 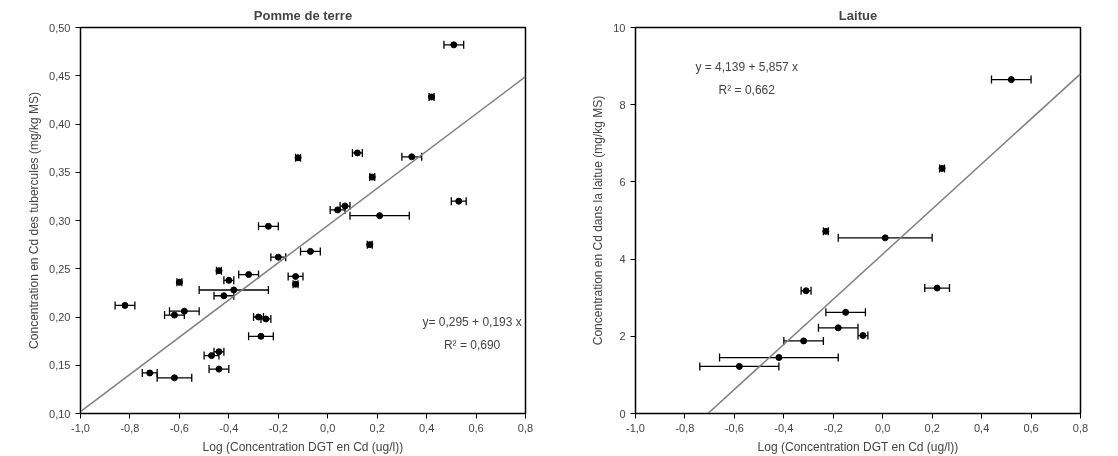 What do you see at coordinates (303, 15) in the screenshot?
I see `chart-title: Pomme de terre` at bounding box center [303, 15].